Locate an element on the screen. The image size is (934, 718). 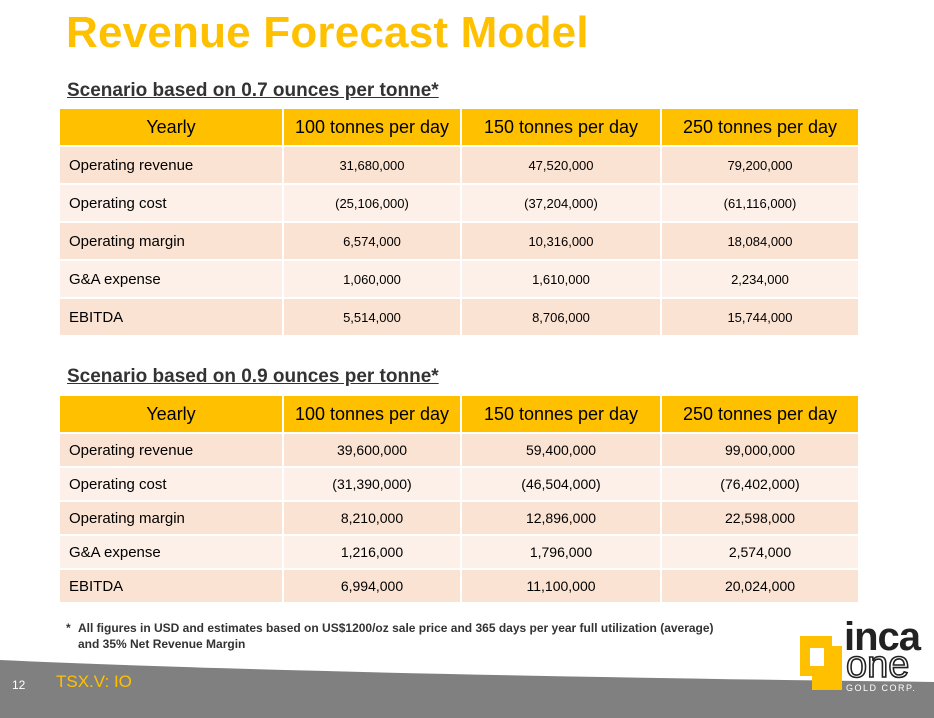
page-title: Revenue Forecast Model is located at coordinates (327, 32).